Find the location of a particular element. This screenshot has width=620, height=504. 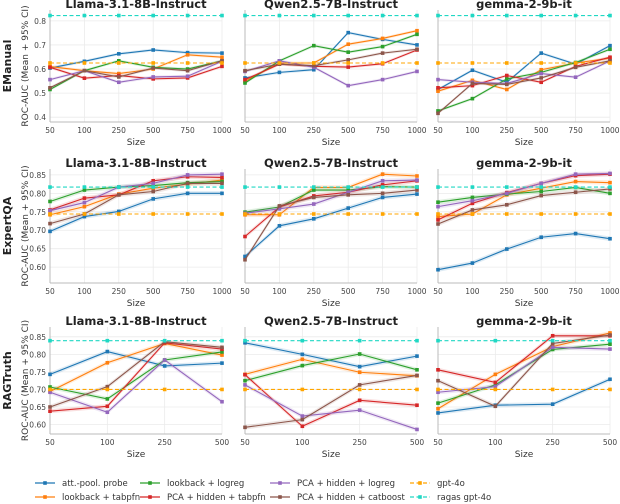

series-ragas-gpt-4o is located at coordinates (136, 187).